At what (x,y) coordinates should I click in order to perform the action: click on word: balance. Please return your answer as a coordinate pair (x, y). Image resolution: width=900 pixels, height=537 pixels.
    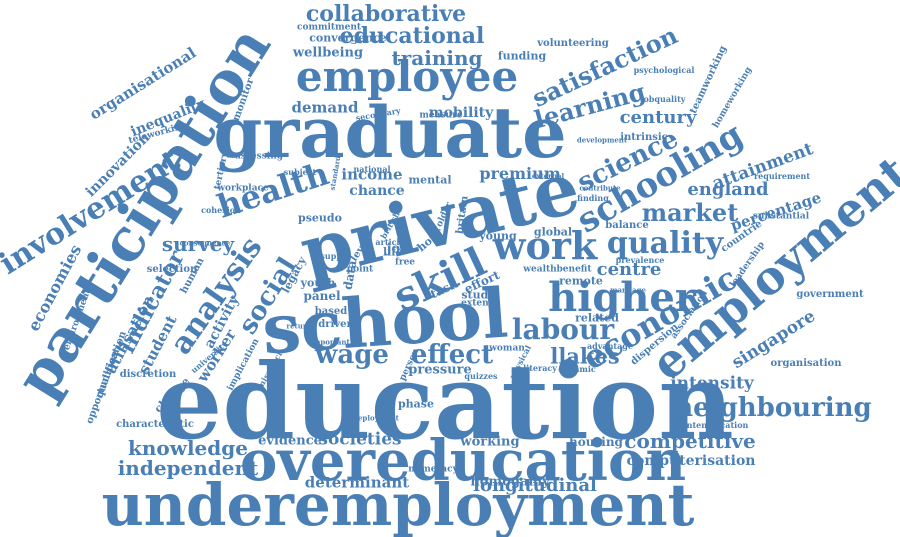
    Looking at the image, I should click on (627, 225).